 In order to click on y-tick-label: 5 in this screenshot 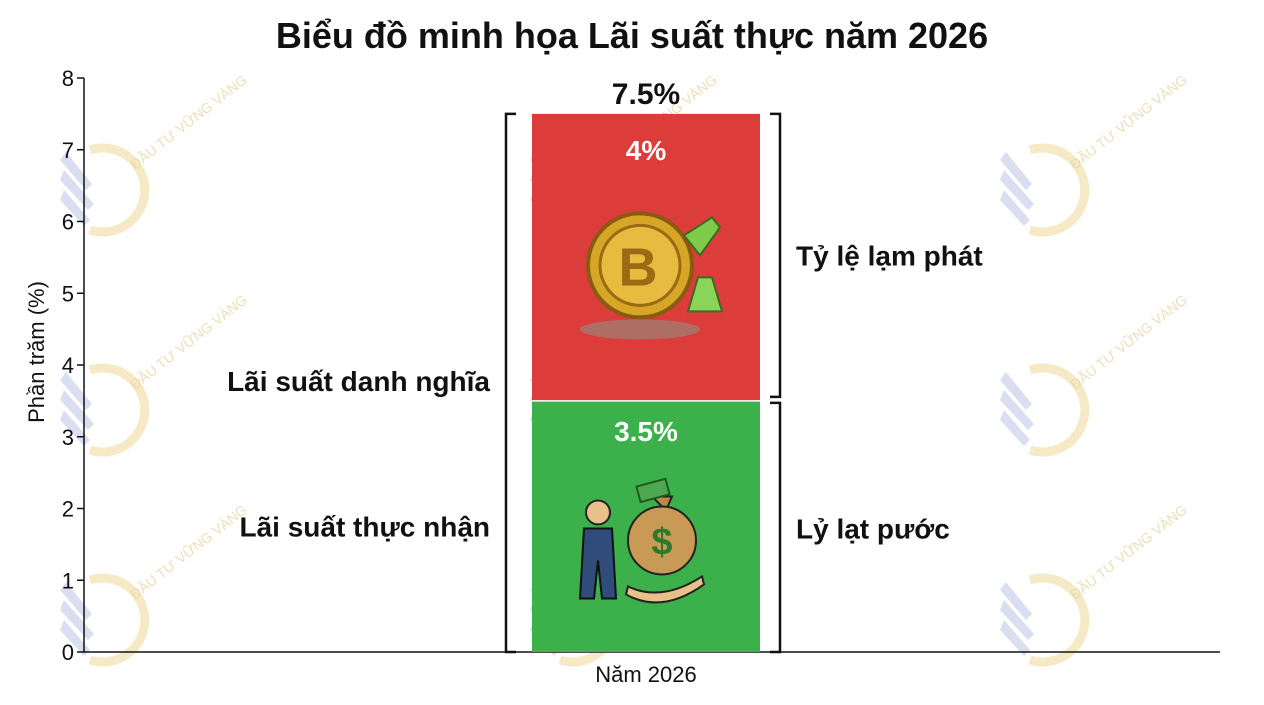, I will do `click(68, 293)`.